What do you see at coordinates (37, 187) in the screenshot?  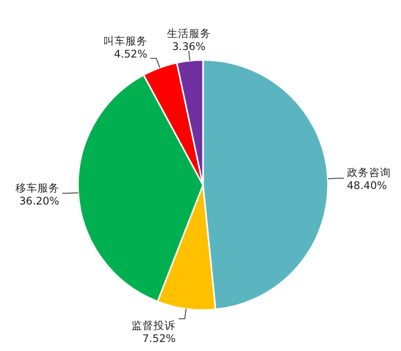 I see `slice-label: 移车服务` at bounding box center [37, 187].